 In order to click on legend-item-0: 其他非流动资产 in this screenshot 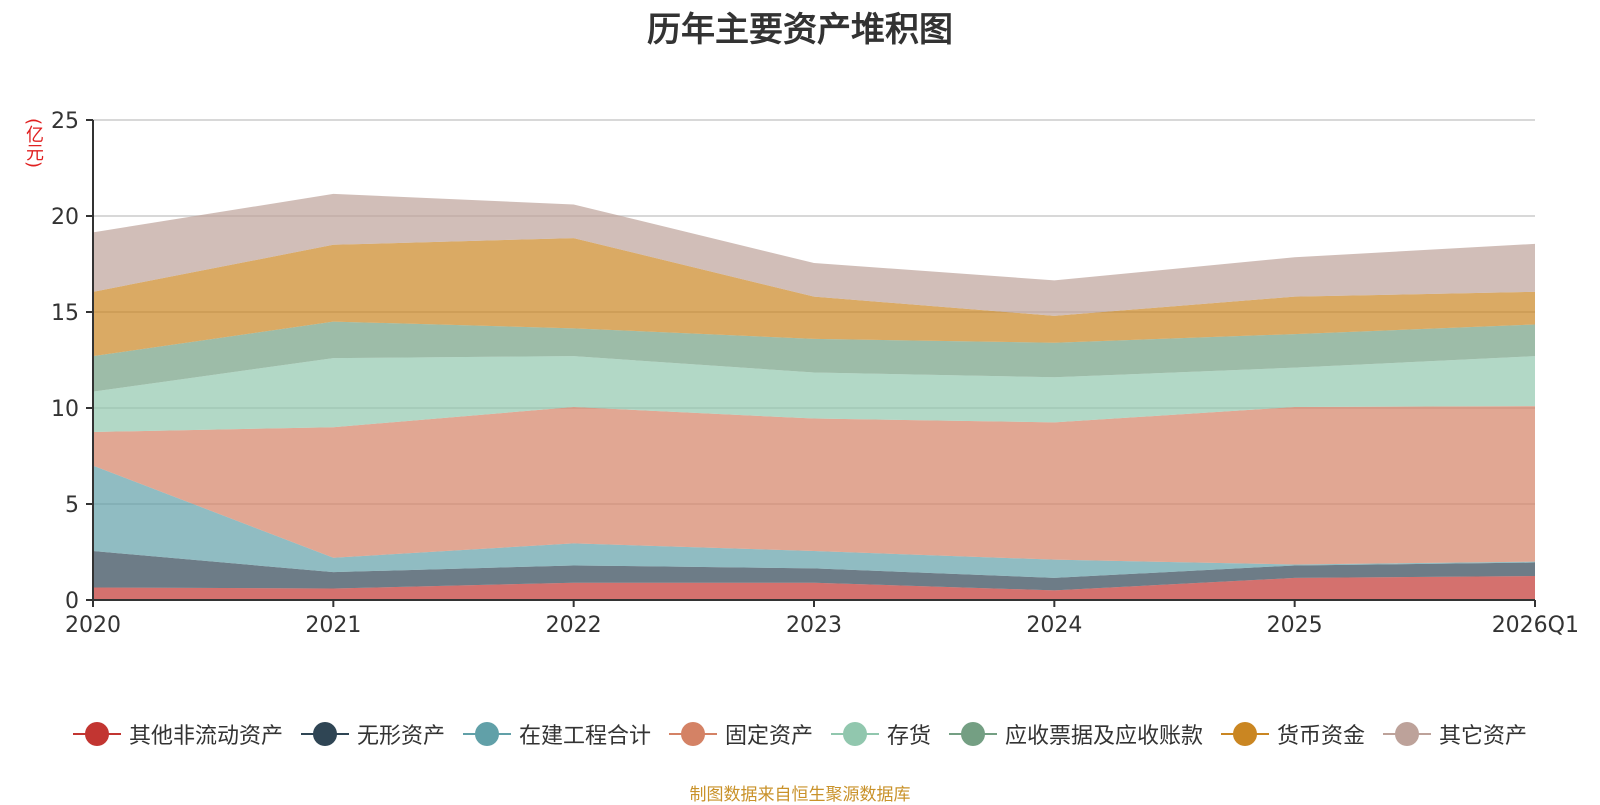, I will do `click(177, 734)`.